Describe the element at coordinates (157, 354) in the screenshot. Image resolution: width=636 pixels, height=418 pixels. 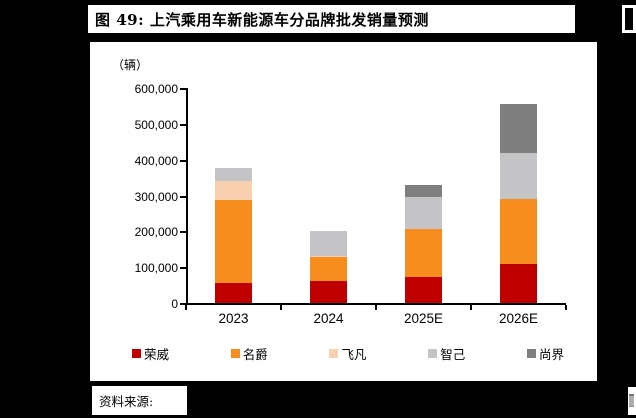
I see `legend-label: 荣威` at that location.